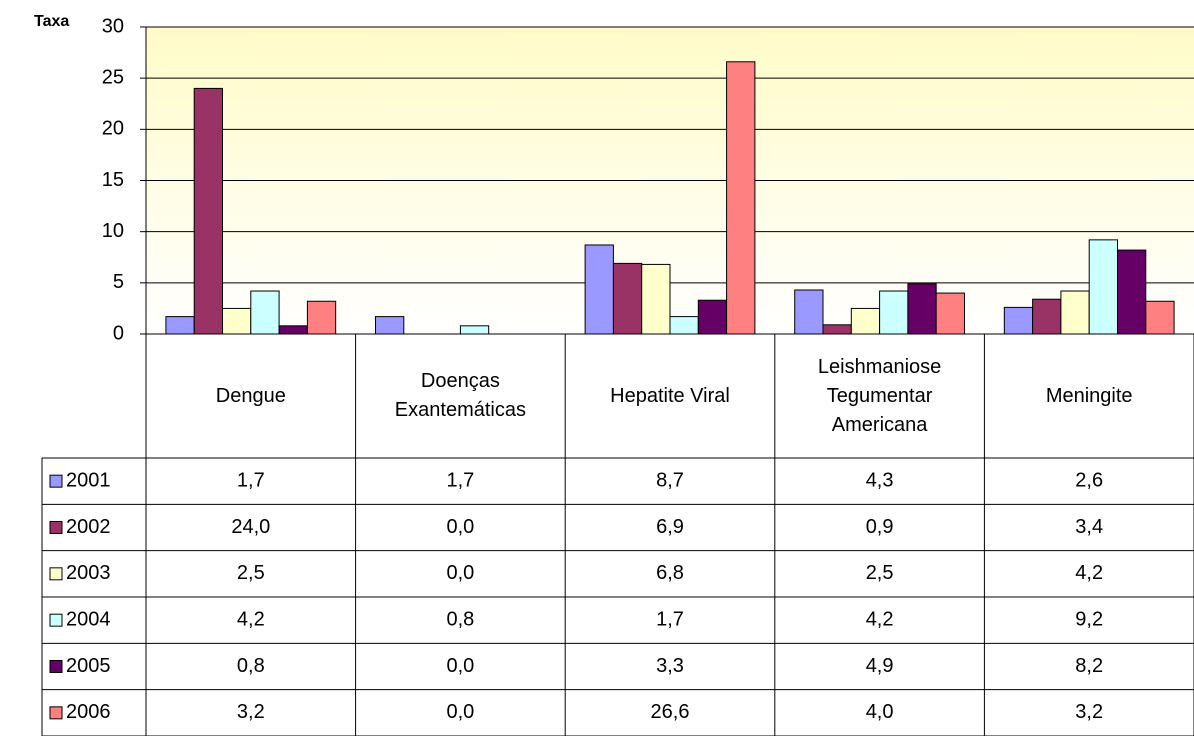 The image size is (1194, 736). I want to click on data-label: 9,2, so click(1089, 619).